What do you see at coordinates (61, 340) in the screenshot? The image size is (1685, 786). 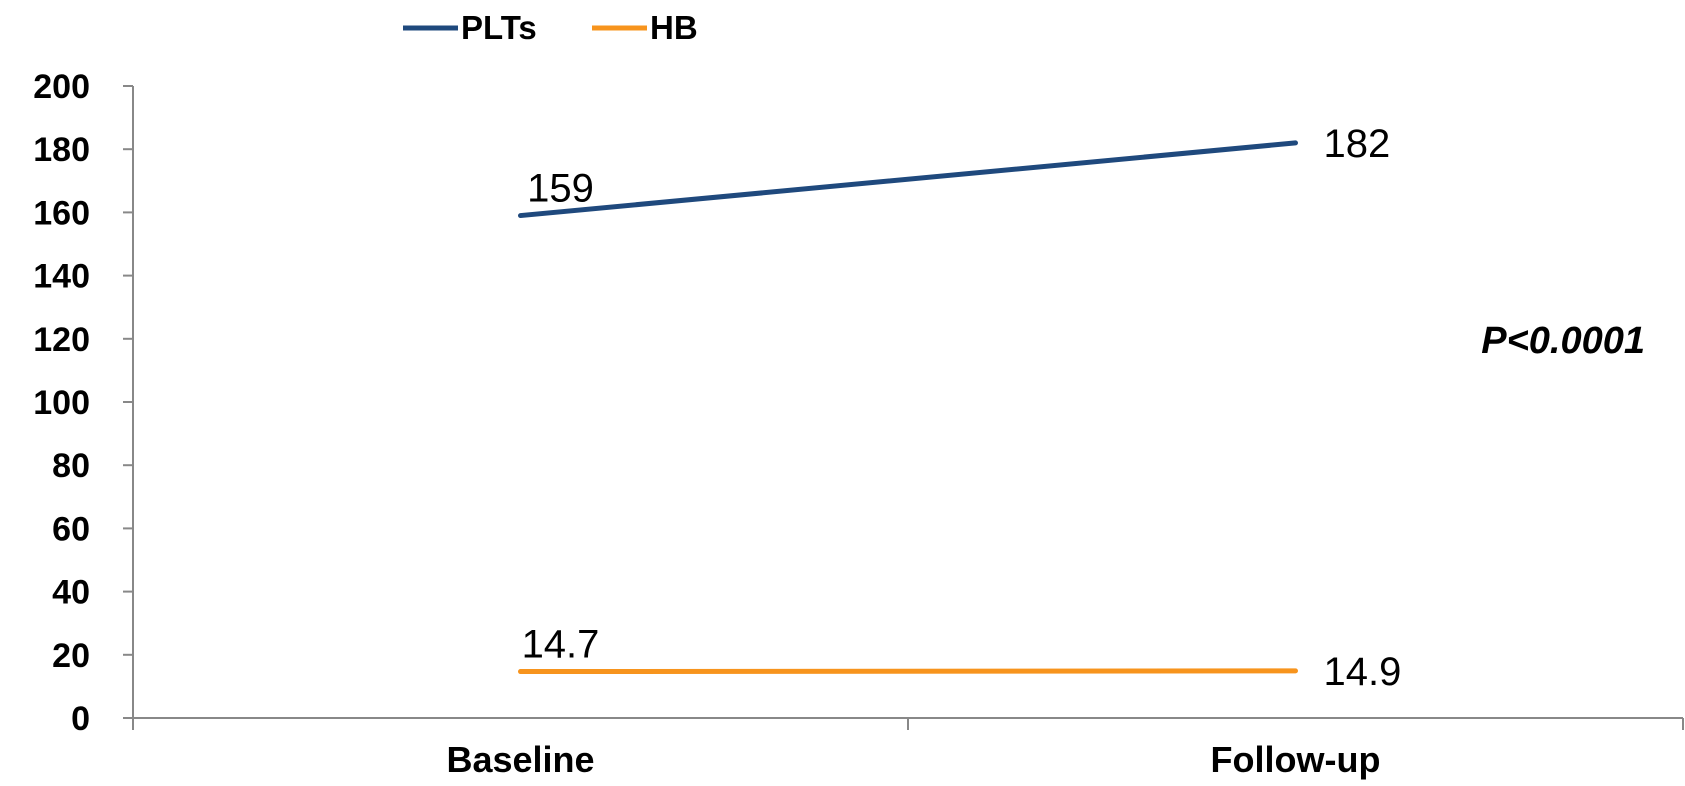 I see `y-tick-label: 120` at bounding box center [61, 340].